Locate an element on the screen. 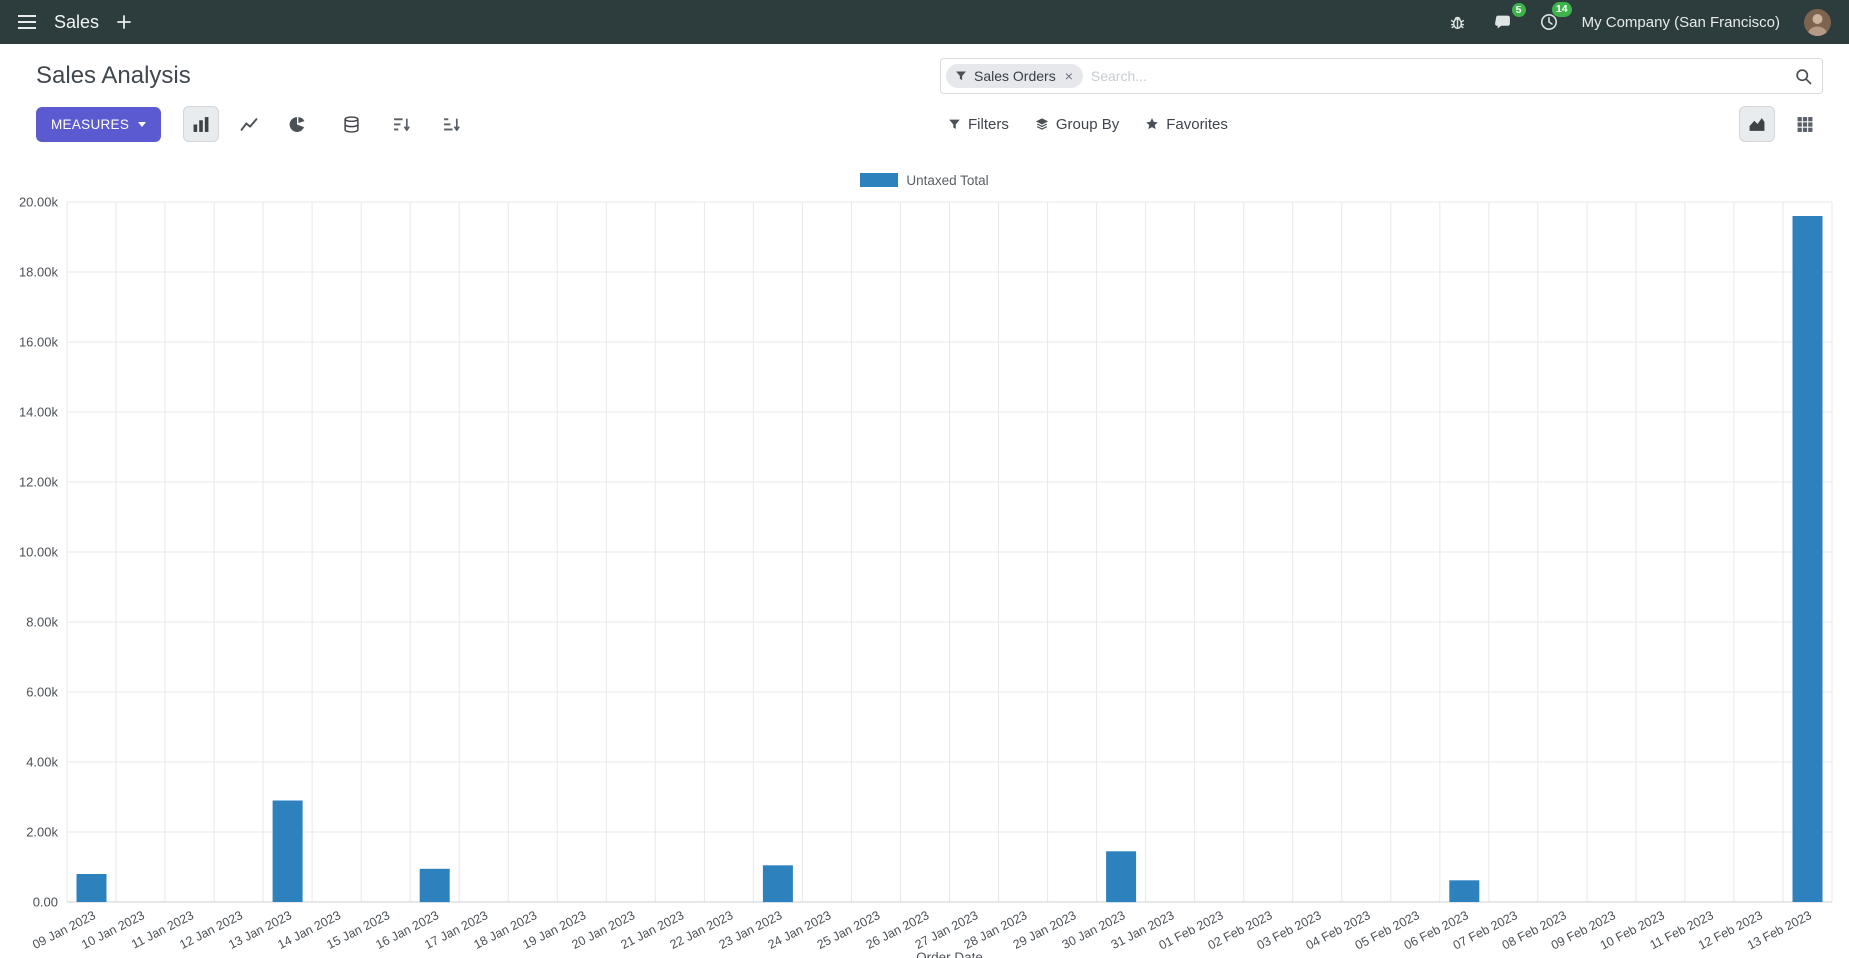 This screenshot has height=958, width=1849. pivot-view-button is located at coordinates (1805, 124).